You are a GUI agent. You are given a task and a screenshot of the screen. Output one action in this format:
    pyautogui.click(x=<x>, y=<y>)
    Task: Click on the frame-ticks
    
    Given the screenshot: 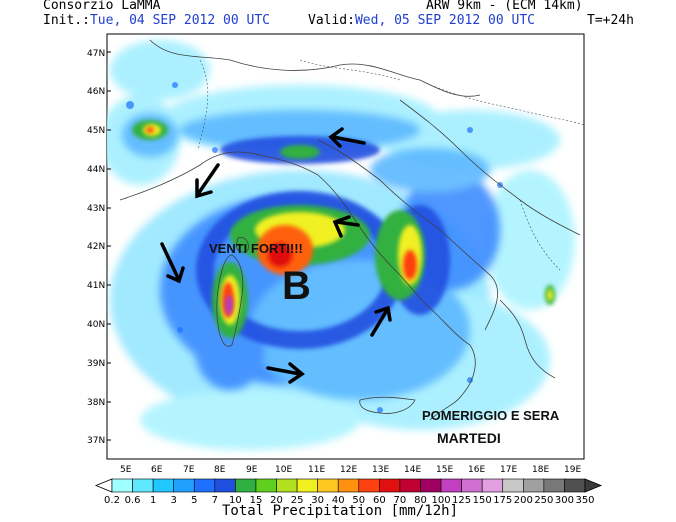 What is the action you would take?
    pyautogui.click(x=109, y=246)
    